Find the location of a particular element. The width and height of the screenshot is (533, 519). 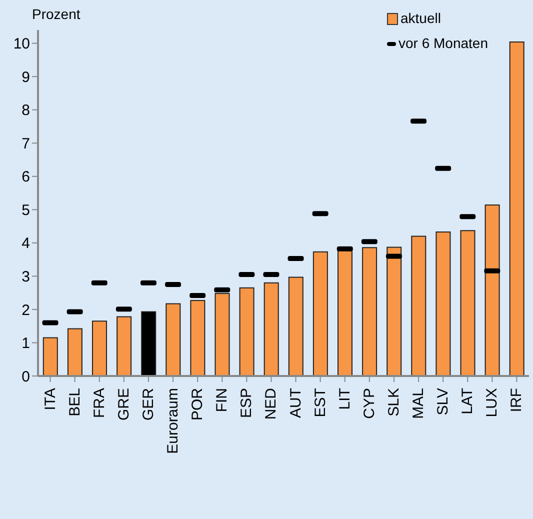

x-tick-label: LIT is located at coordinates (345, 399).